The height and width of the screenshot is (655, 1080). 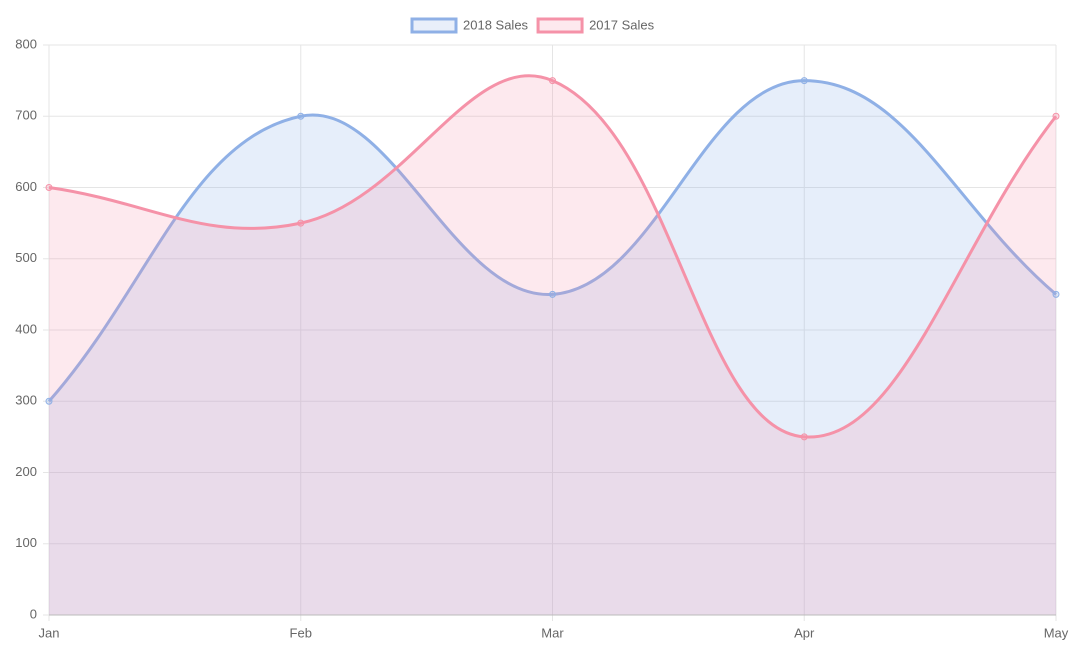 I want to click on y-tick-label: 400, so click(x=26, y=328).